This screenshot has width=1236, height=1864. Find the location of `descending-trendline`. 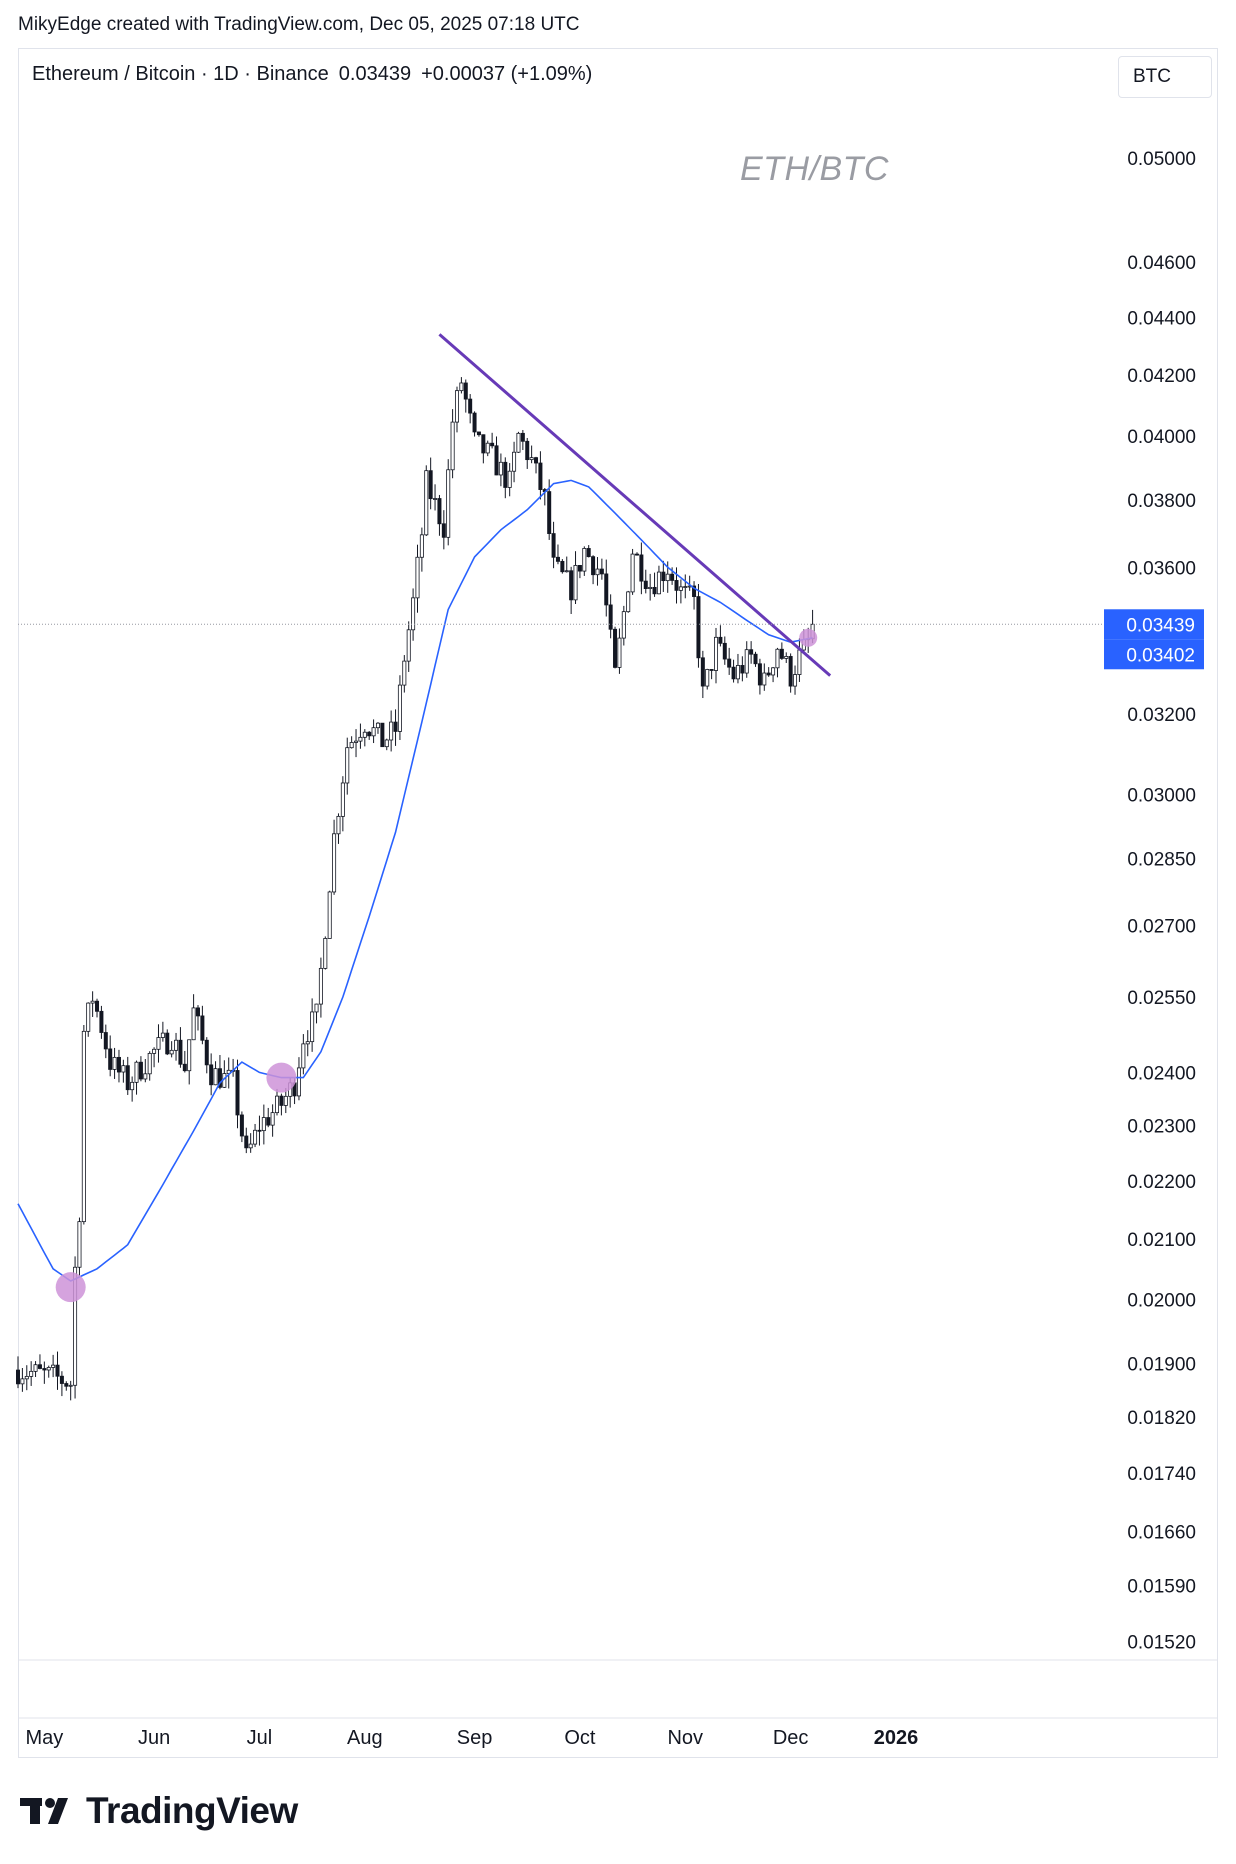

descending-trendline is located at coordinates (635, 505).